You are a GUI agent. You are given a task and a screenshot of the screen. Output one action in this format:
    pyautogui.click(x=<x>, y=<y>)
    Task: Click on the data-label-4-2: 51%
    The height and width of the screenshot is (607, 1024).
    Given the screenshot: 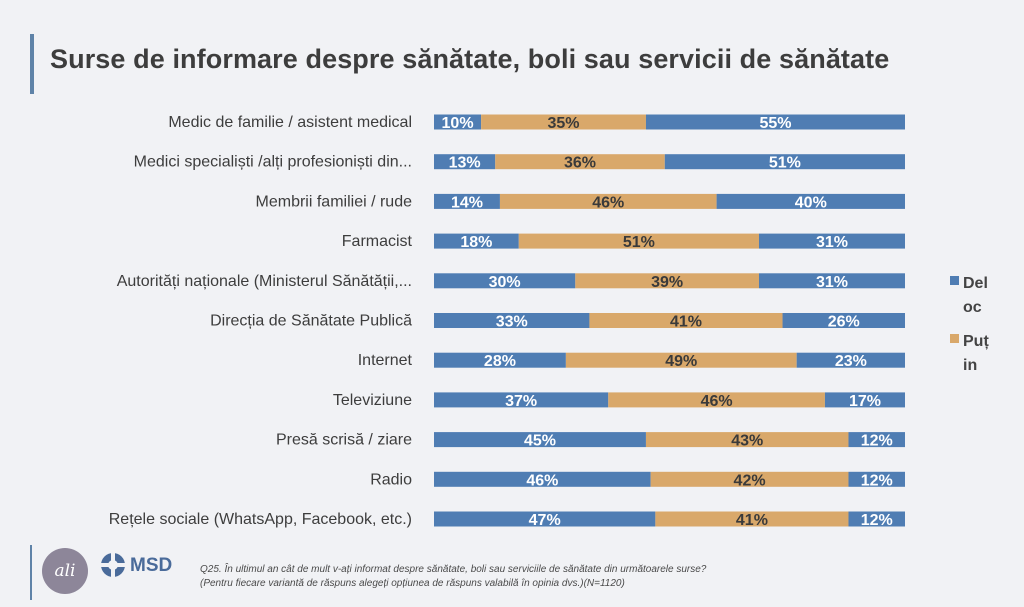 What is the action you would take?
    pyautogui.click(x=639, y=242)
    